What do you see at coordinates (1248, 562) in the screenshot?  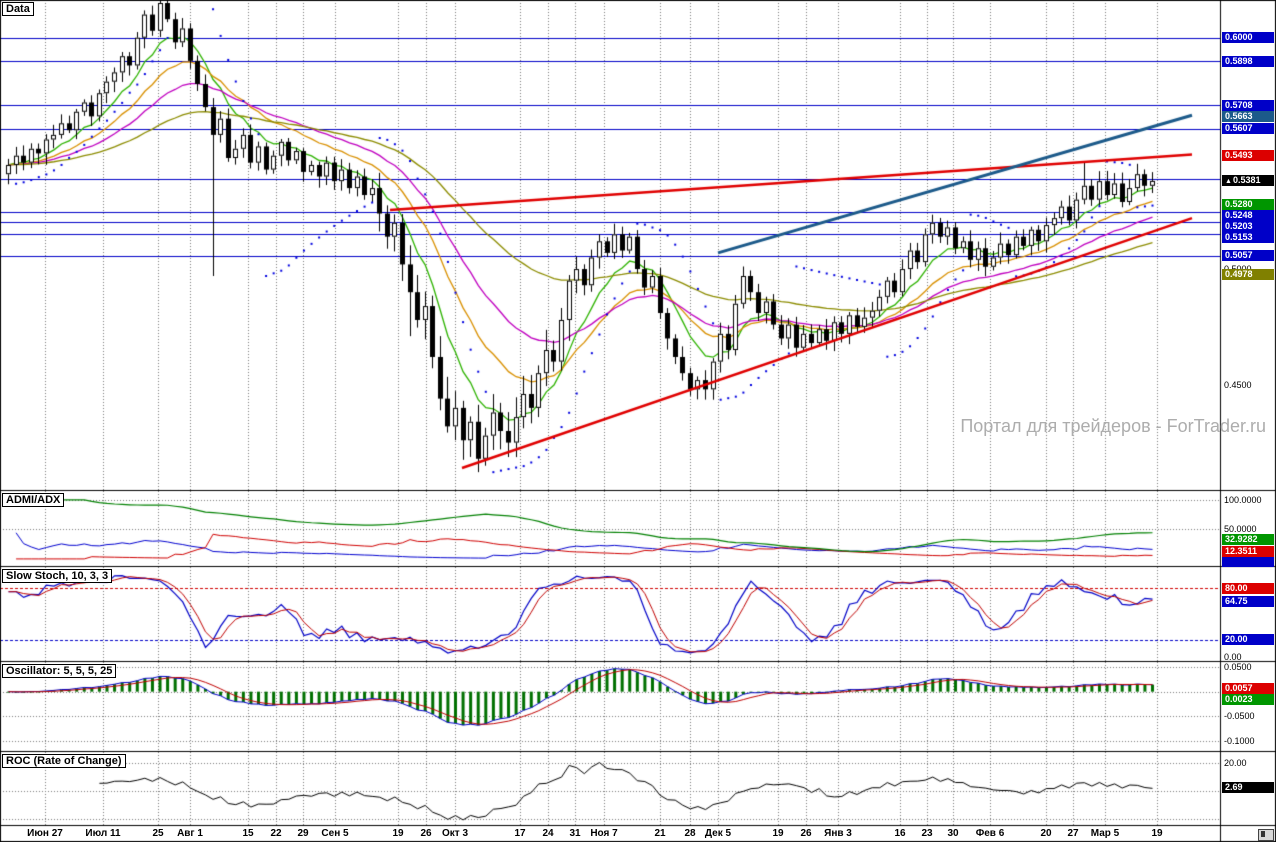 I see `adx-scale-badge` at bounding box center [1248, 562].